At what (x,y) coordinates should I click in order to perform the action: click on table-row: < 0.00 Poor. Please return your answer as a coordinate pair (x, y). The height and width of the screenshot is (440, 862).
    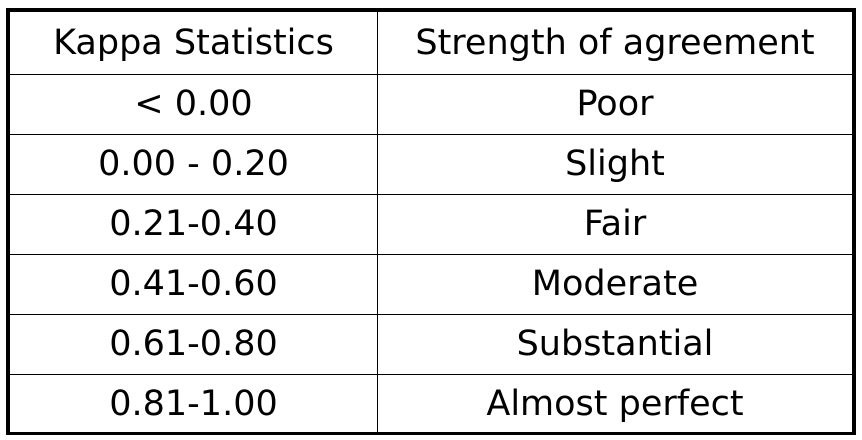
    Looking at the image, I should click on (431, 104).